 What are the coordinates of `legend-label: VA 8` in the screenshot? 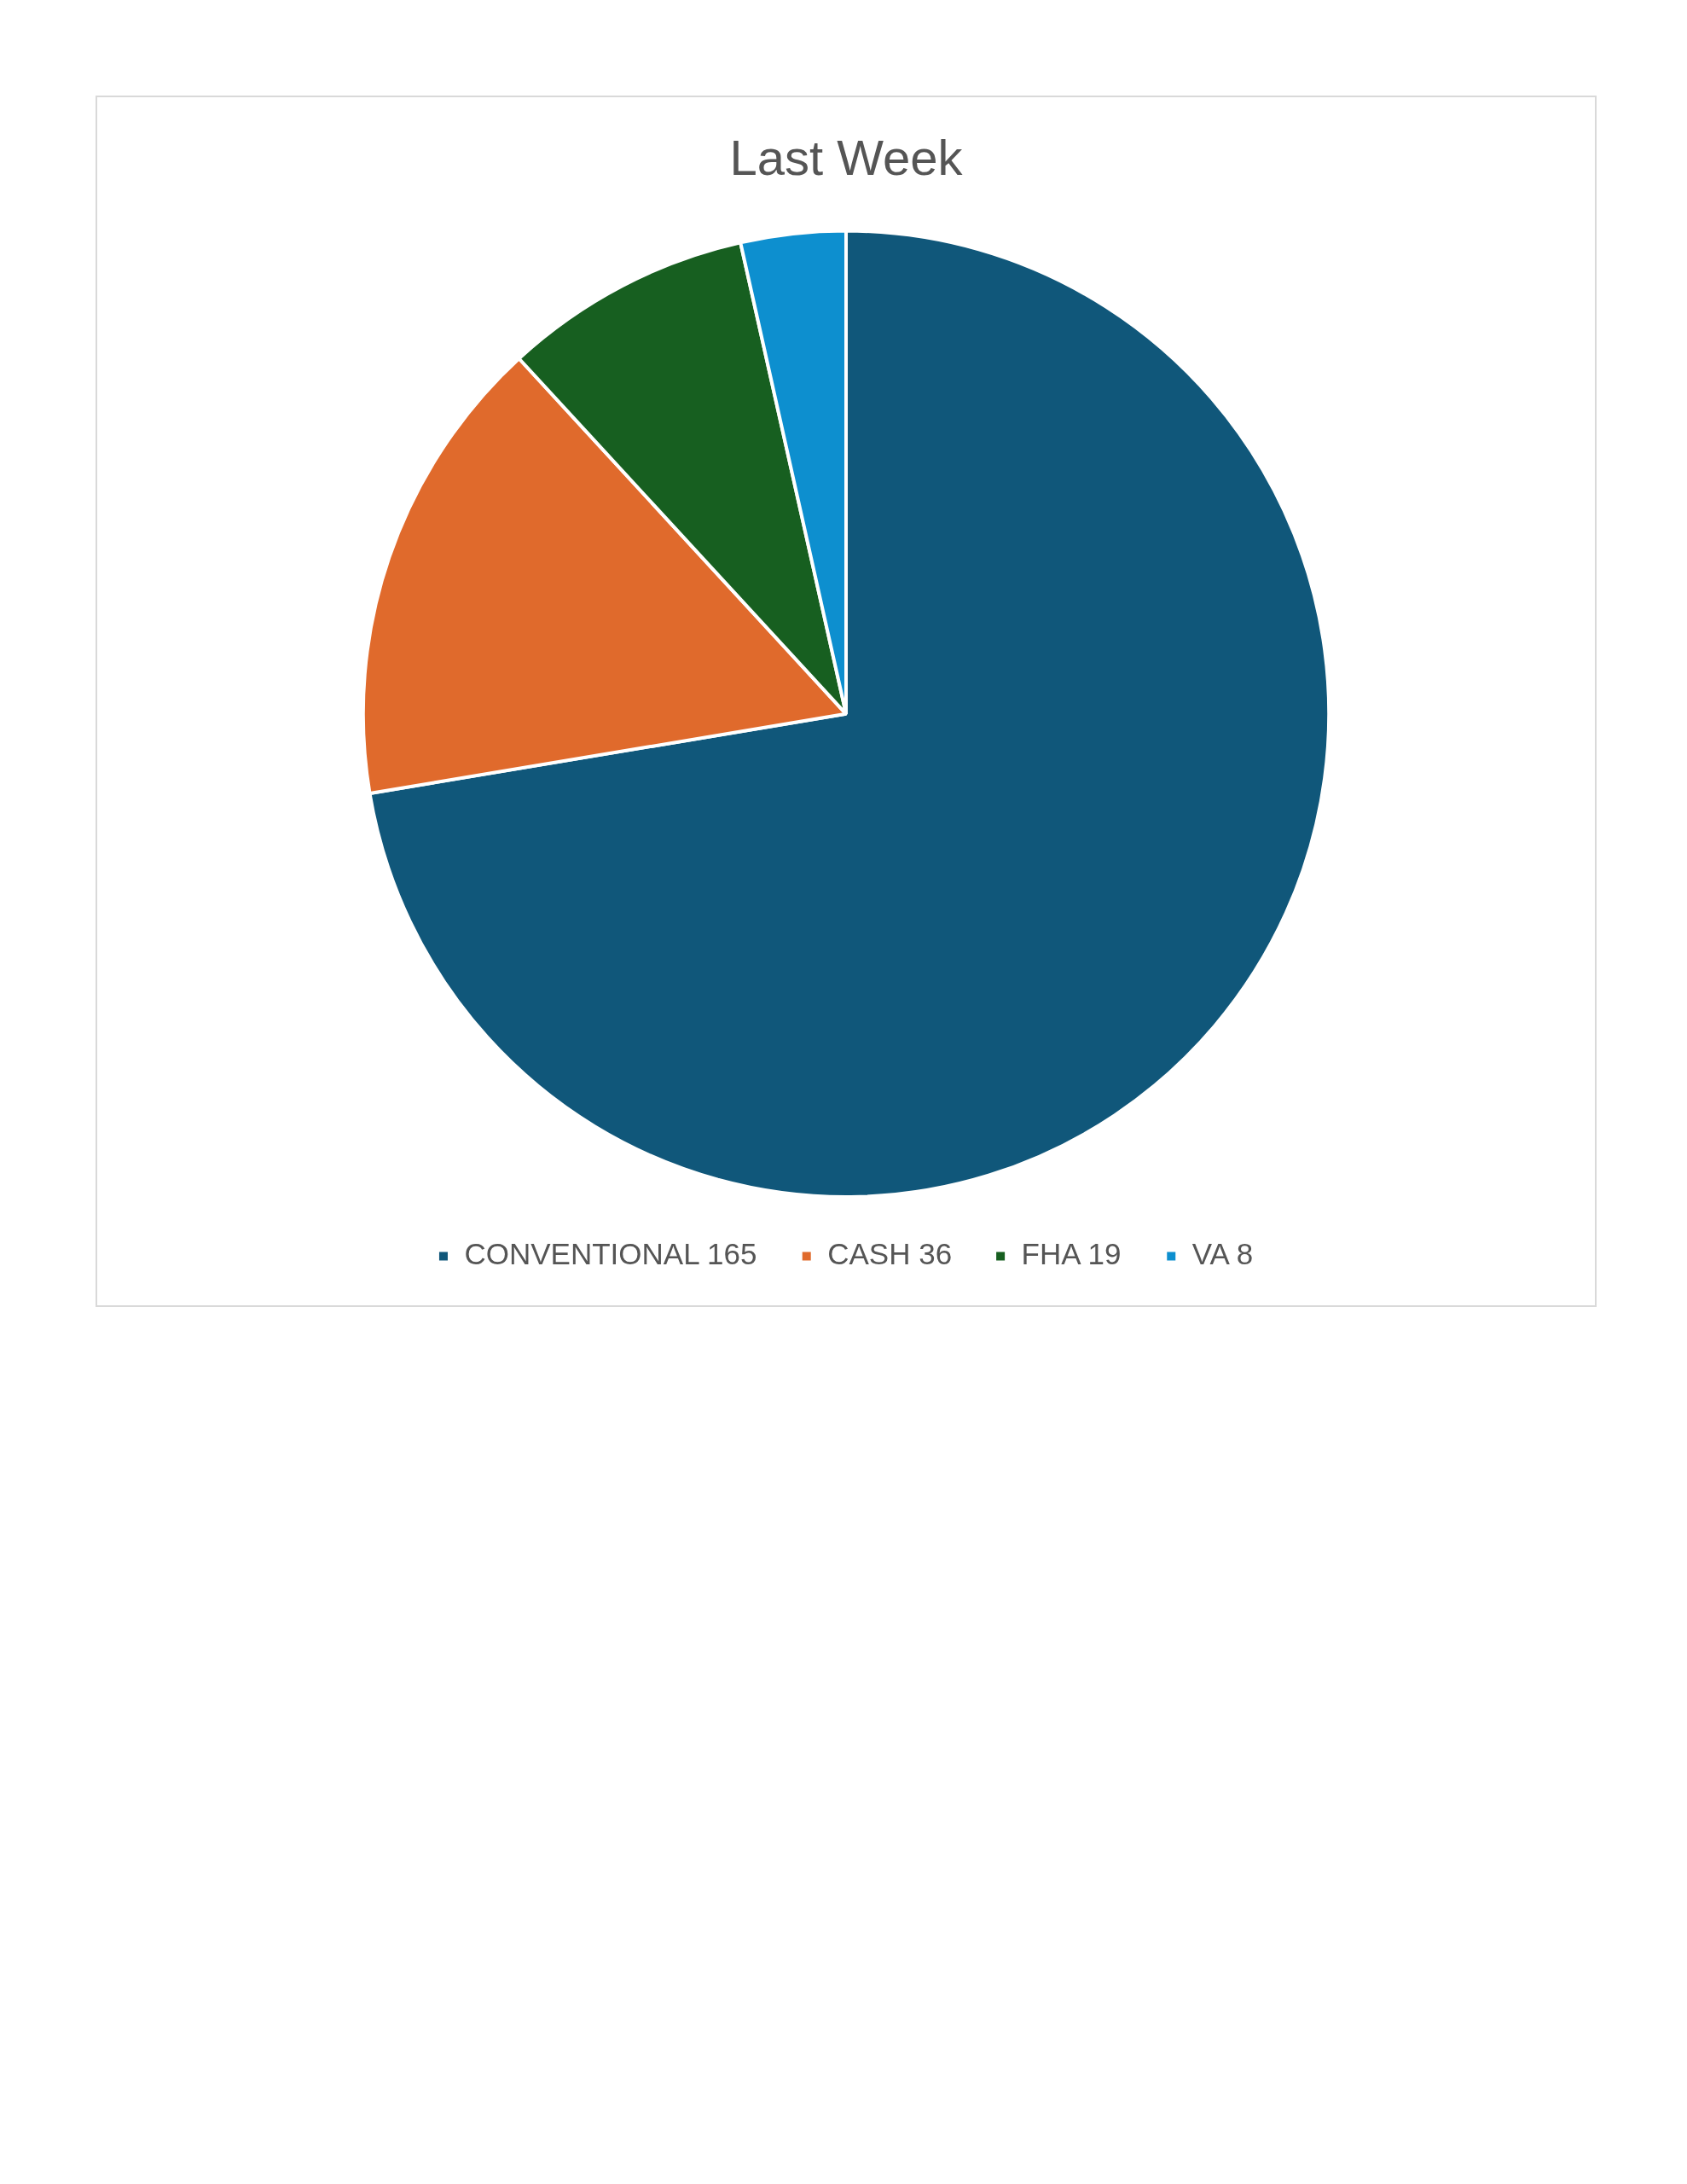 It's located at (1222, 1254).